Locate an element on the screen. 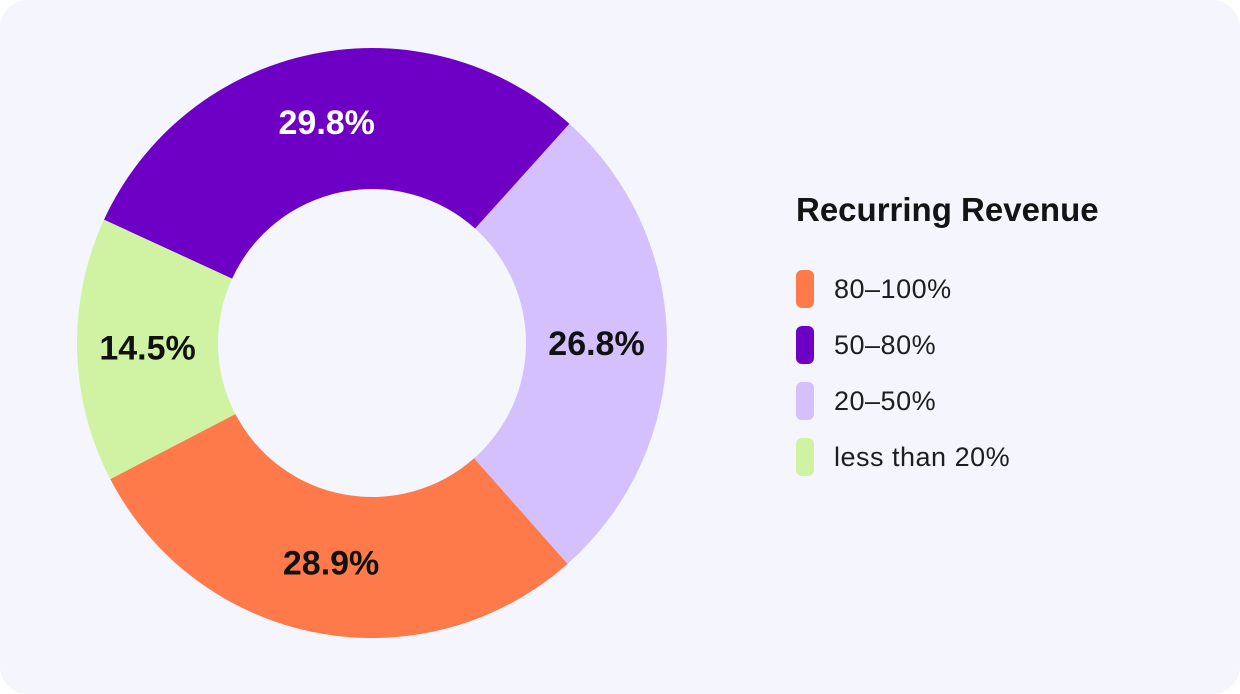  slice-value-label: 14.5% is located at coordinates (147, 348).